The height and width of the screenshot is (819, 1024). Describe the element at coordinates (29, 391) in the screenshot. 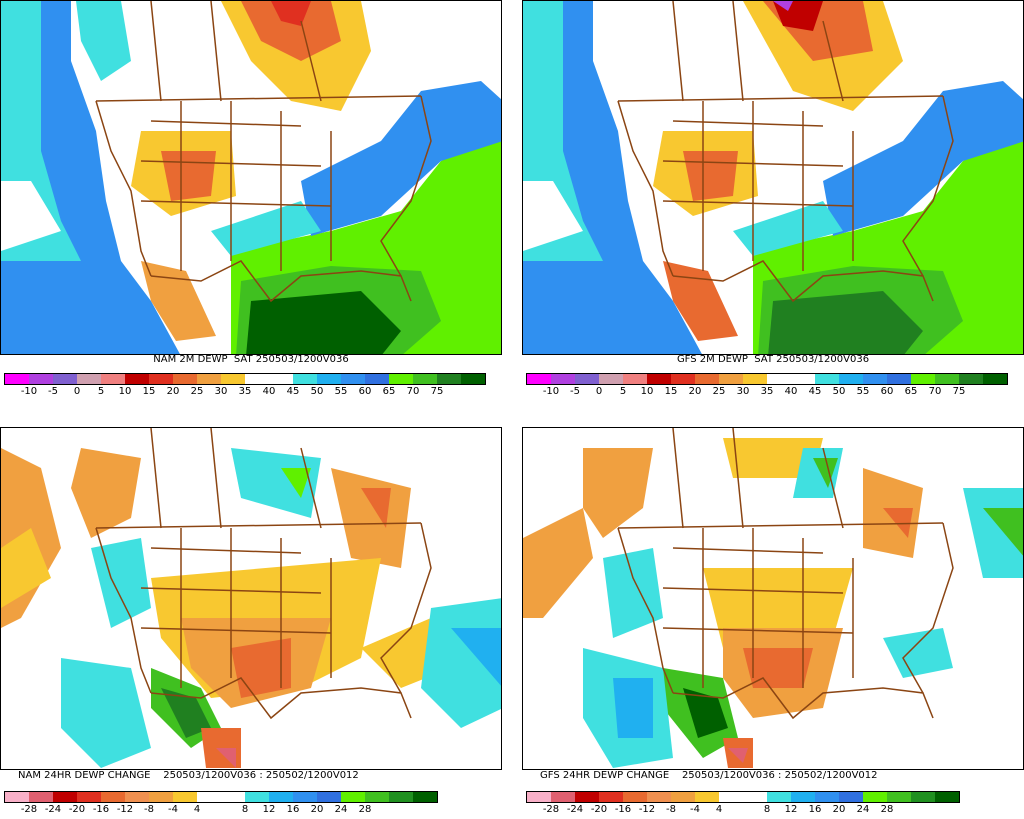

I see `colorbar-tick-label: -10` at that location.